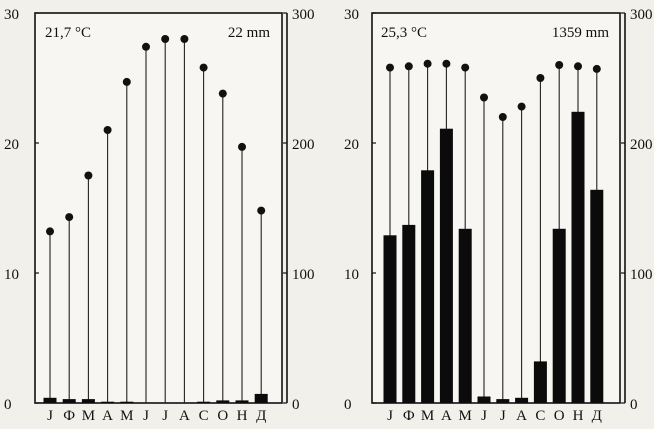 The height and width of the screenshot is (429, 654). What do you see at coordinates (580, 33) in the screenshot?
I see `annual-precipitation-label: 1359 mm` at bounding box center [580, 33].